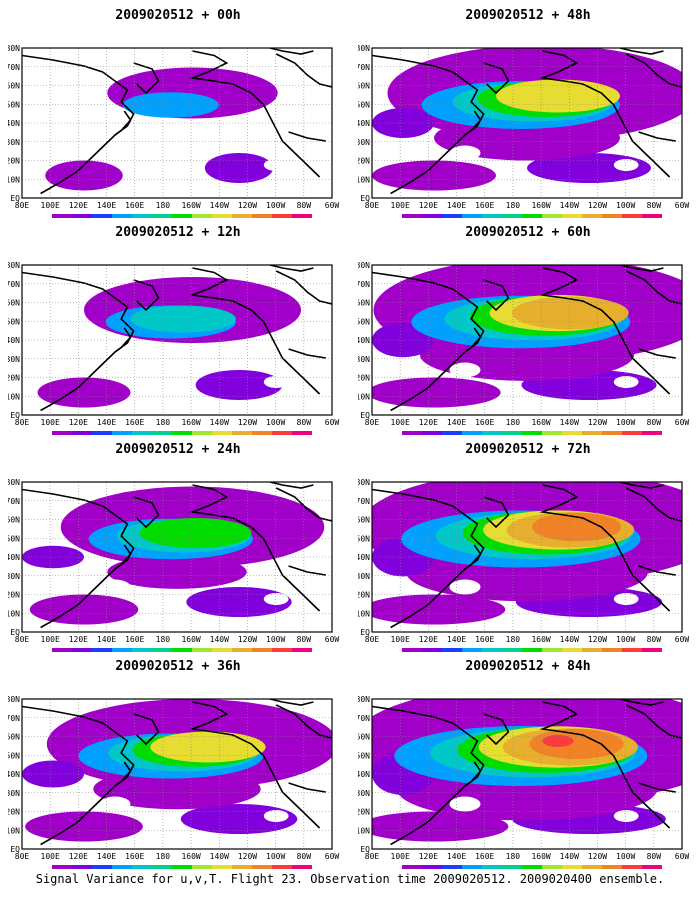 The image size is (700, 900). What do you see at coordinates (528, 232) in the screenshot?
I see `panel-title: 2009020512 + 60h` at bounding box center [528, 232].